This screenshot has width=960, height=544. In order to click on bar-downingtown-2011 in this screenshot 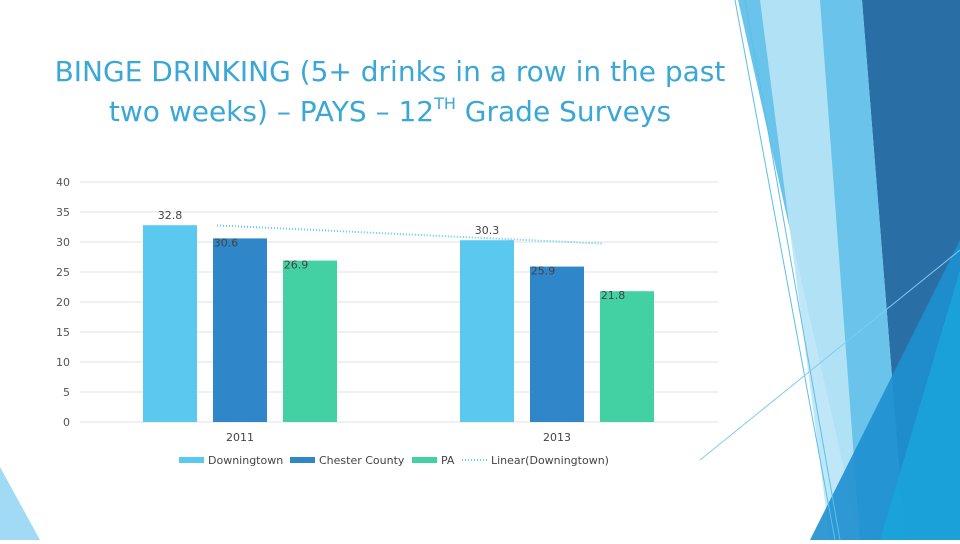, I will do `click(170, 323)`.